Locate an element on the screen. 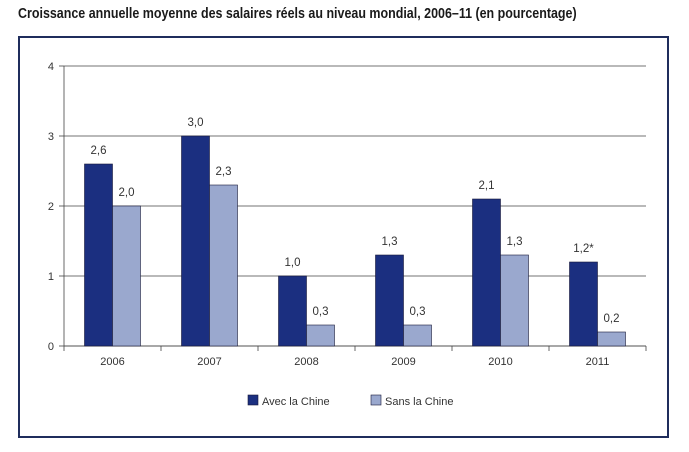 The image size is (689, 452). x-tick-label: 2008 is located at coordinates (306, 362).